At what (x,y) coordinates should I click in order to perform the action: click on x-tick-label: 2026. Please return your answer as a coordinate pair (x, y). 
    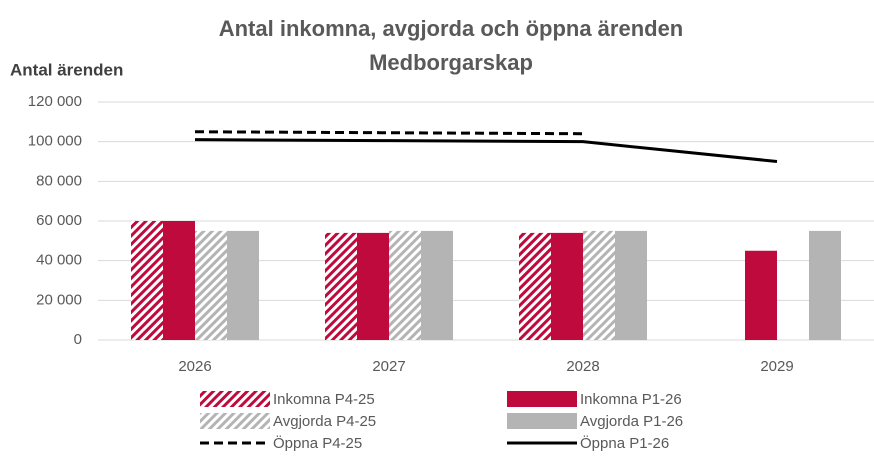
    Looking at the image, I should click on (194, 366).